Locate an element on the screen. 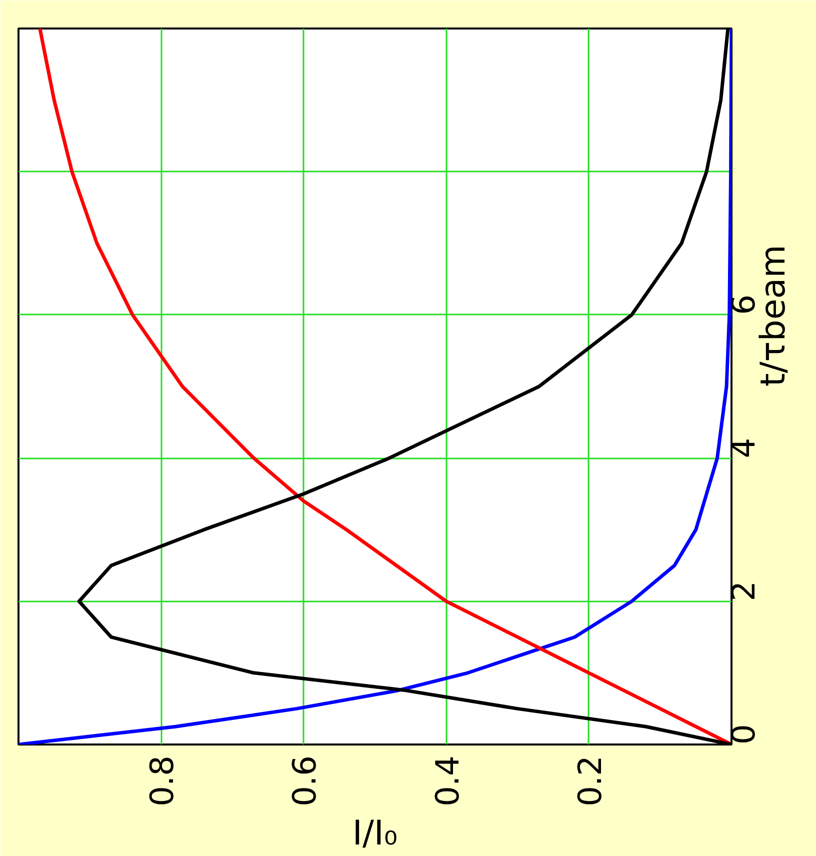 This screenshot has width=816, height=856. x-tick-label: 0.2 is located at coordinates (589, 781).